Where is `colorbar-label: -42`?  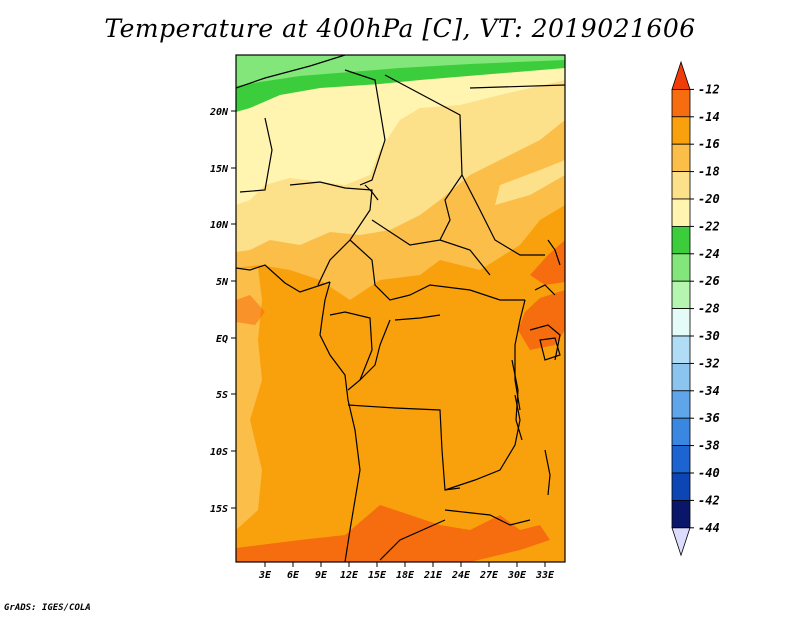 colorbar-label: -42 is located at coordinates (709, 500).